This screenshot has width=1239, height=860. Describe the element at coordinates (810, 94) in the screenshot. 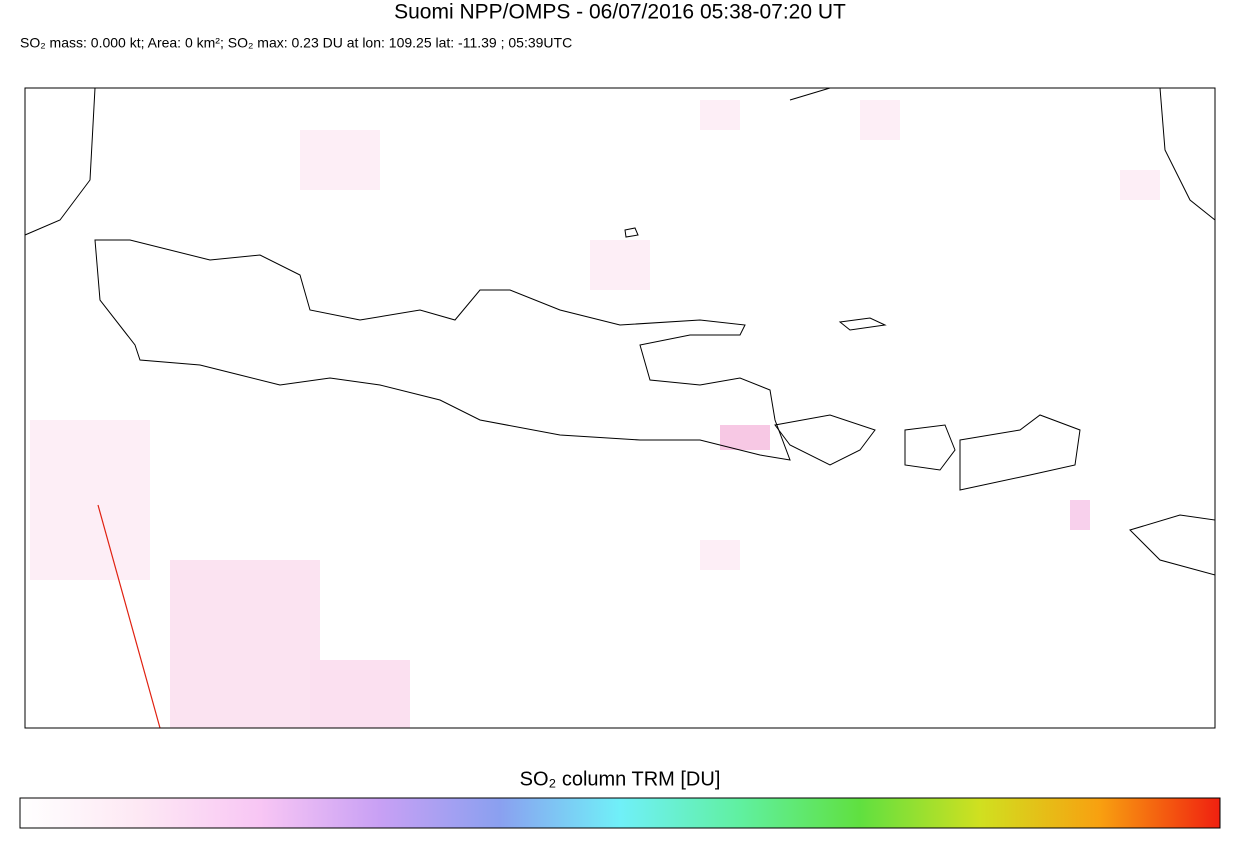

I see `borneo-coast` at that location.